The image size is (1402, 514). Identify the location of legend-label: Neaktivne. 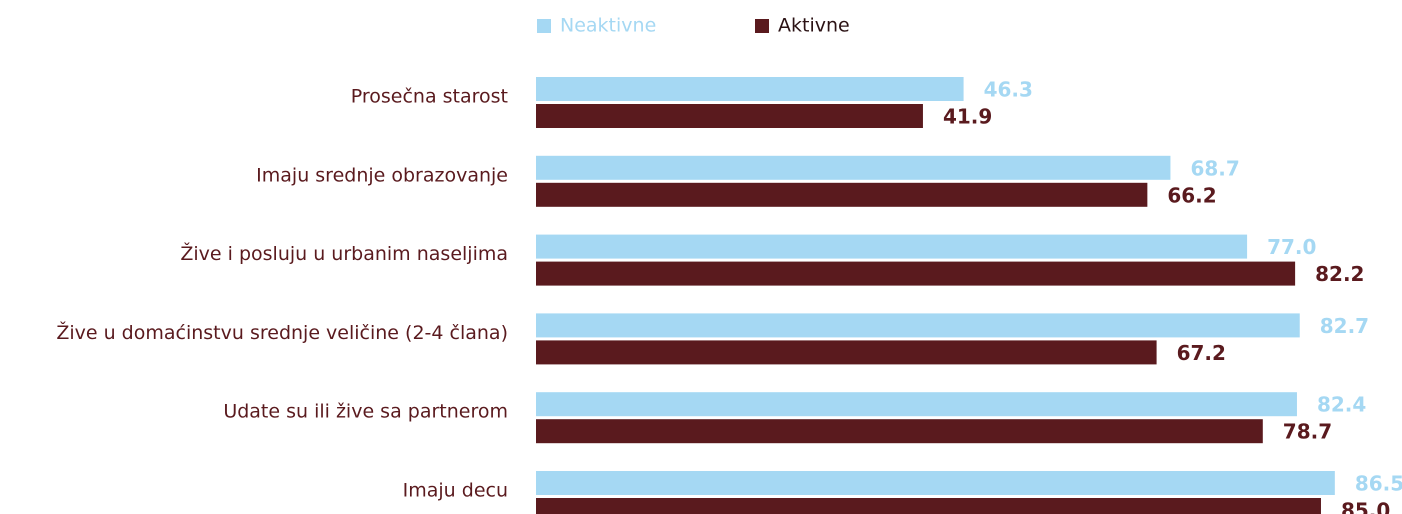
(608, 26).